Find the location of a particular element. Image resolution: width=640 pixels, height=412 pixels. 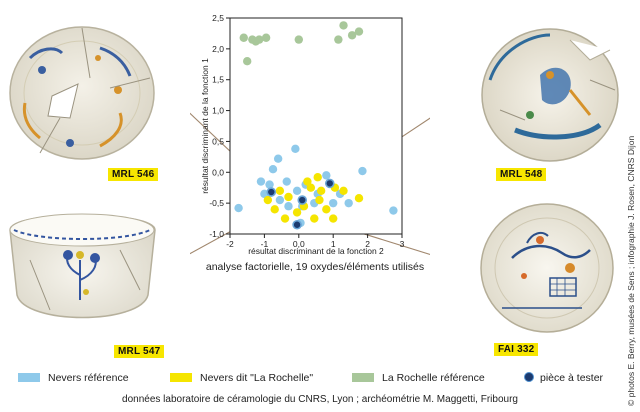

plate-label: FAI 332 is located at coordinates (516, 349).